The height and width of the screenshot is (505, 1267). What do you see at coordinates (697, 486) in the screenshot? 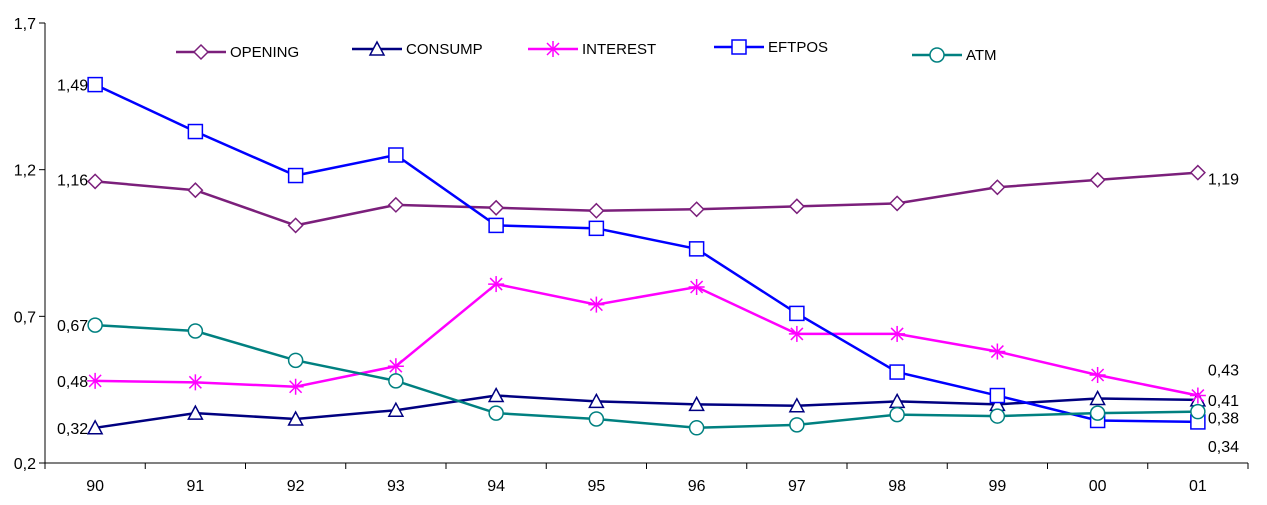
I see `x-tick-label: 96` at bounding box center [697, 486].